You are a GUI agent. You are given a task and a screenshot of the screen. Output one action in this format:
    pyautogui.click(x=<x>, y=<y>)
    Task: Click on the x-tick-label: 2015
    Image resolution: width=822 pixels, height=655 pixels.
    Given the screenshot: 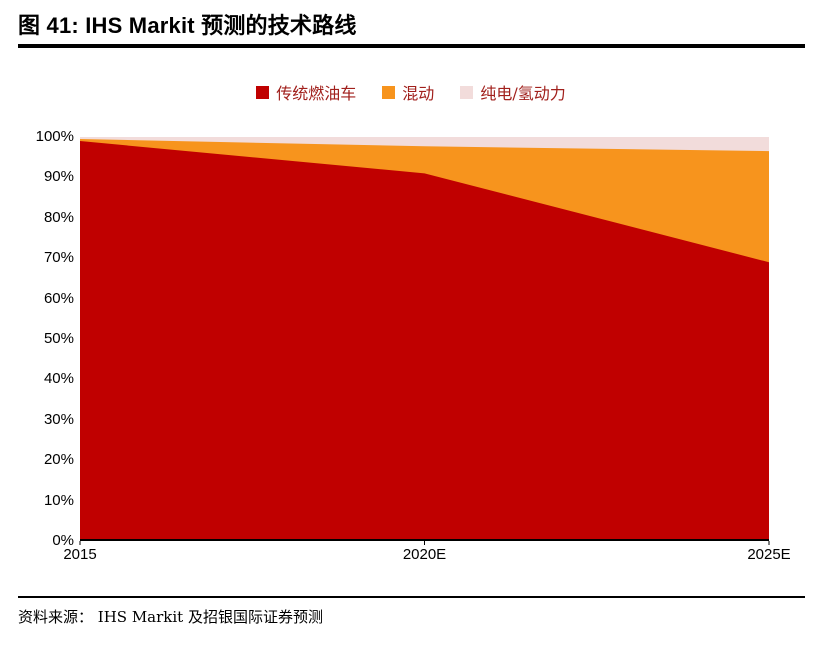 What is the action you would take?
    pyautogui.click(x=80, y=554)
    